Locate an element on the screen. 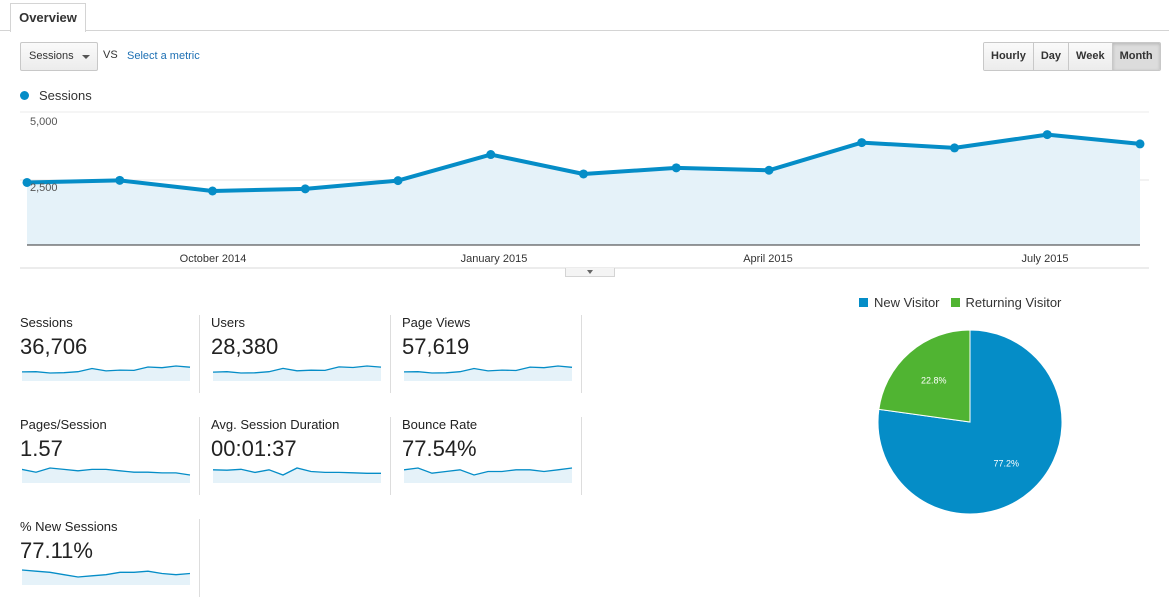  pie-slice is located at coordinates (924, 376).